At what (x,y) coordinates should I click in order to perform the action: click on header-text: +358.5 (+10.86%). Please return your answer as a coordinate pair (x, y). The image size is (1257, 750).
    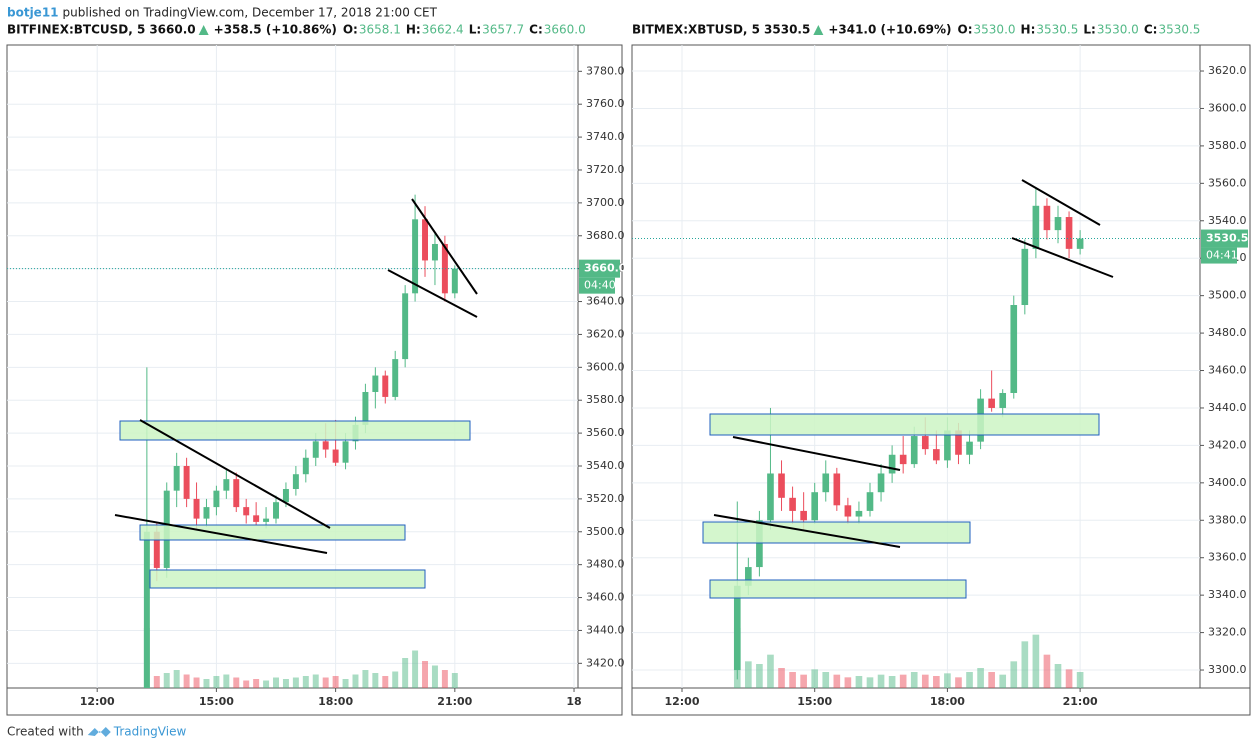
    Looking at the image, I should click on (275, 30).